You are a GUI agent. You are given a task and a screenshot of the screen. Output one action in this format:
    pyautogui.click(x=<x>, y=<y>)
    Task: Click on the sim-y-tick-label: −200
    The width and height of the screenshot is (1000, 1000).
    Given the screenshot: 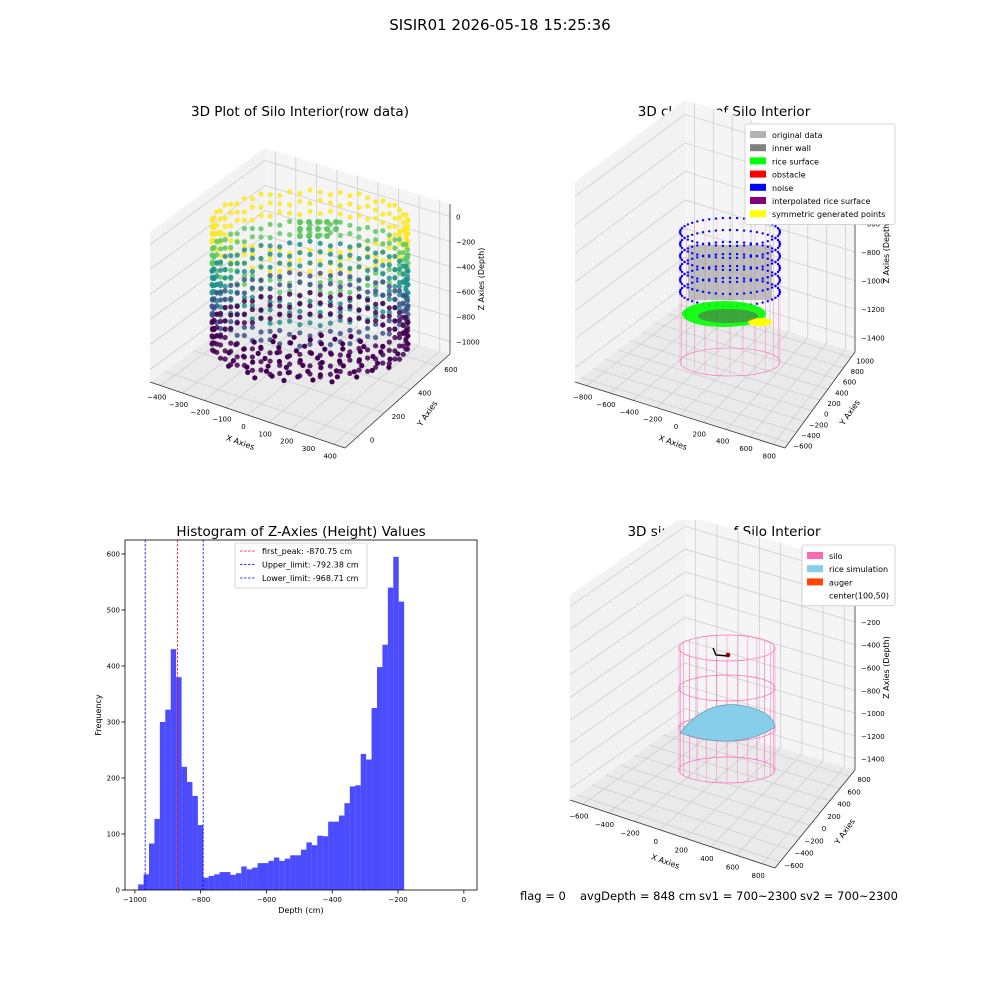 What is the action you would take?
    pyautogui.click(x=813, y=841)
    